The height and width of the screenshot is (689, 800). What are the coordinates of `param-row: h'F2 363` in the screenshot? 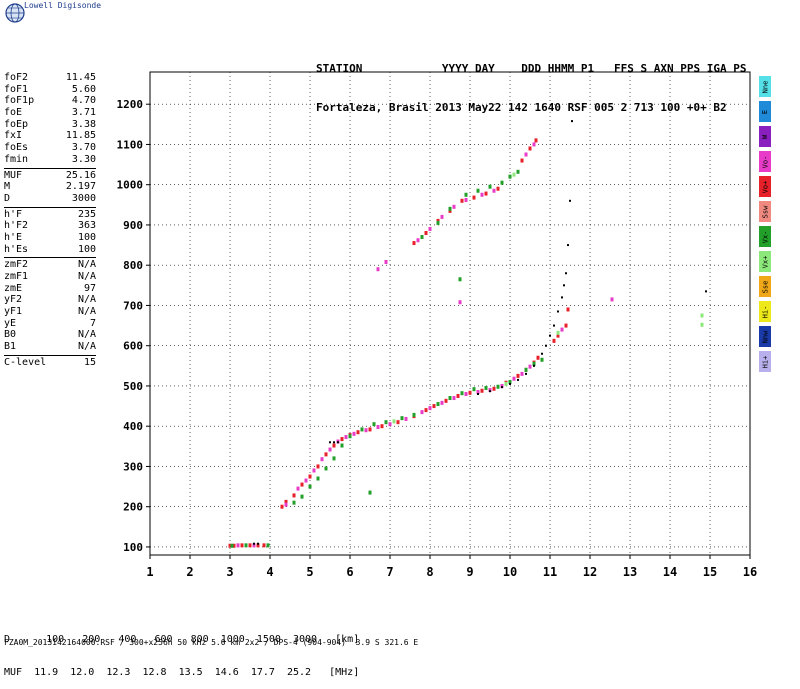 It's located at (50, 226).